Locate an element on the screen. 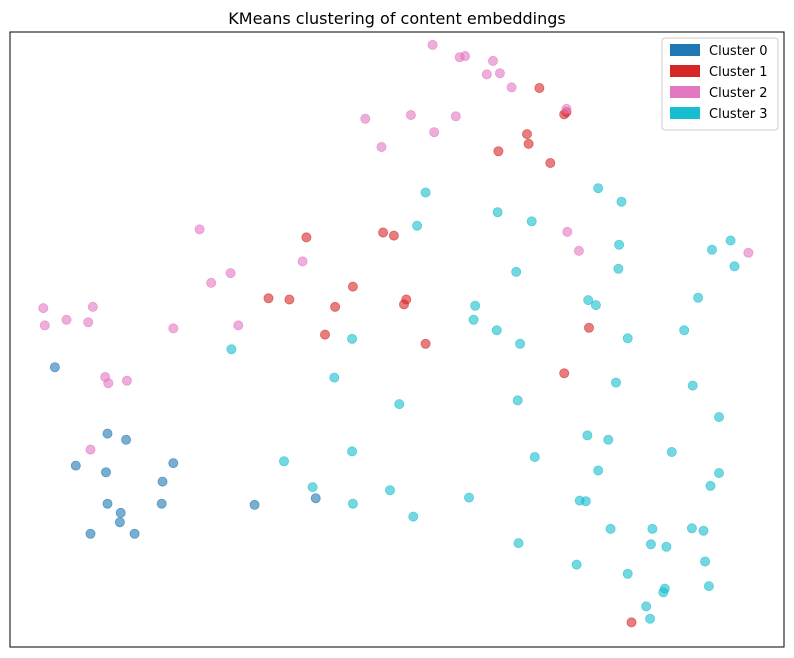  chart-title: KMeans clustering of content embeddings is located at coordinates (396, 18).